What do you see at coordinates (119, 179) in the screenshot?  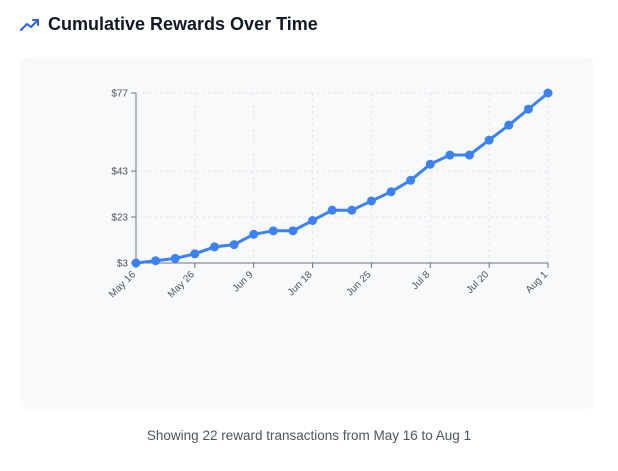 I see `y-tick-labels: $3 $23 $43 $77` at bounding box center [119, 179].